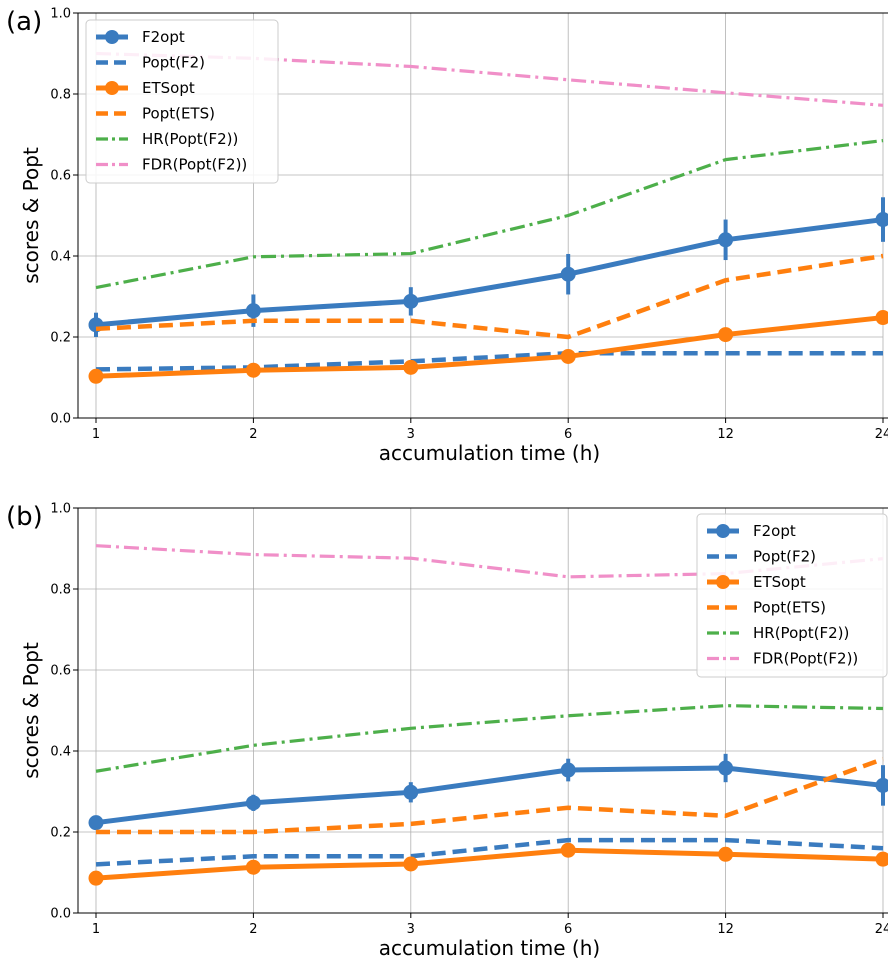  I want to click on panel-label: (b), so click(24, 517).